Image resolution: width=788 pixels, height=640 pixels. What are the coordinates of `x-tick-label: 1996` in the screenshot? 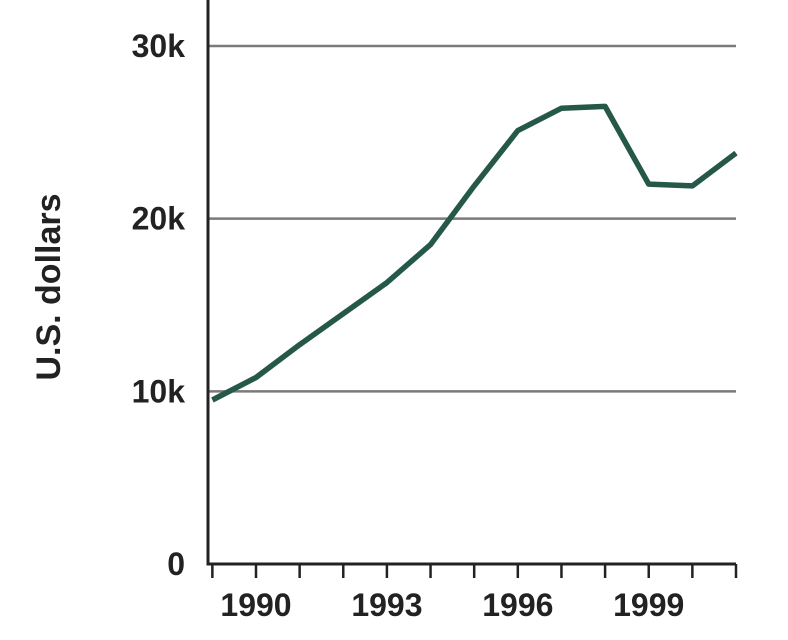 It's located at (517, 605).